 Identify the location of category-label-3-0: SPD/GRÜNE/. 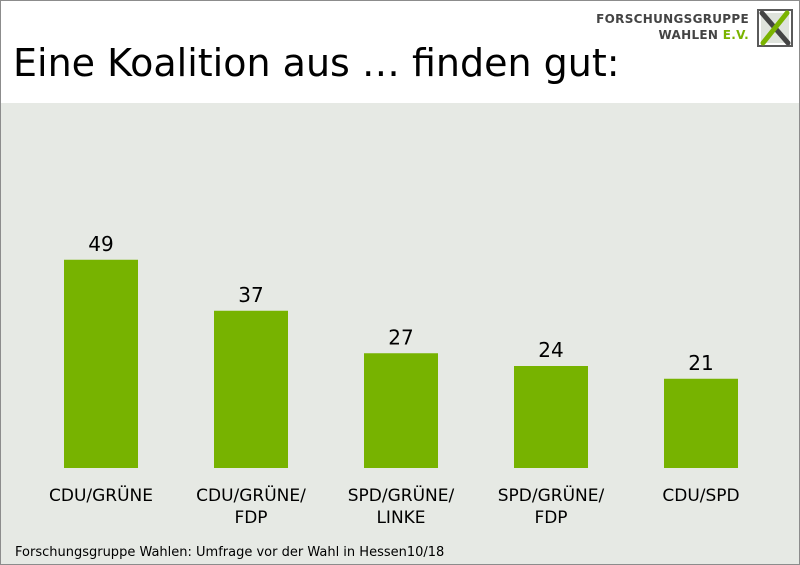
(551, 495).